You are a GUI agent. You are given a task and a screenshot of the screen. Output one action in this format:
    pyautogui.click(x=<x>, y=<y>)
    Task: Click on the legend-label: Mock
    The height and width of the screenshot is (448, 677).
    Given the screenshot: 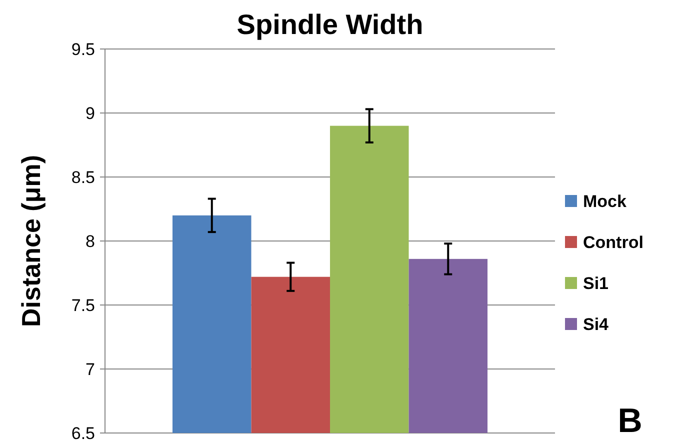 What is the action you would take?
    pyautogui.click(x=605, y=201)
    